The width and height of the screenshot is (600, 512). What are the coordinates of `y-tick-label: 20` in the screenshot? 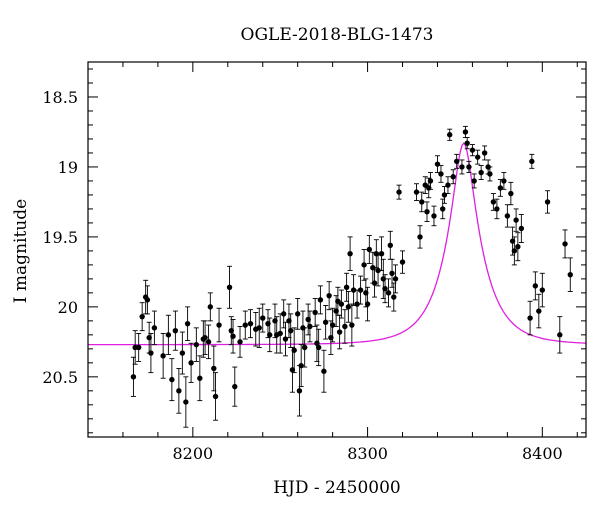 It's located at (68, 307).